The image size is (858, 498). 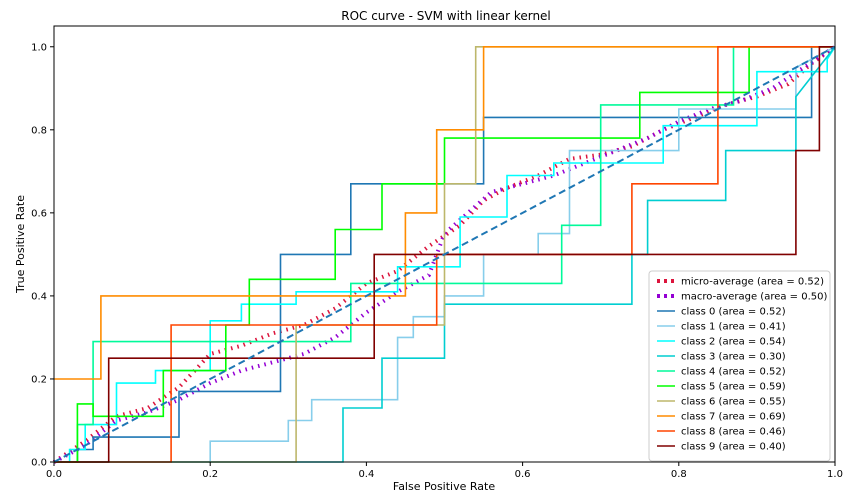 What do you see at coordinates (444, 471) in the screenshot?
I see `x-axis: 0.0 0.2 0.4 0.6 0.8 1.0` at bounding box center [444, 471].